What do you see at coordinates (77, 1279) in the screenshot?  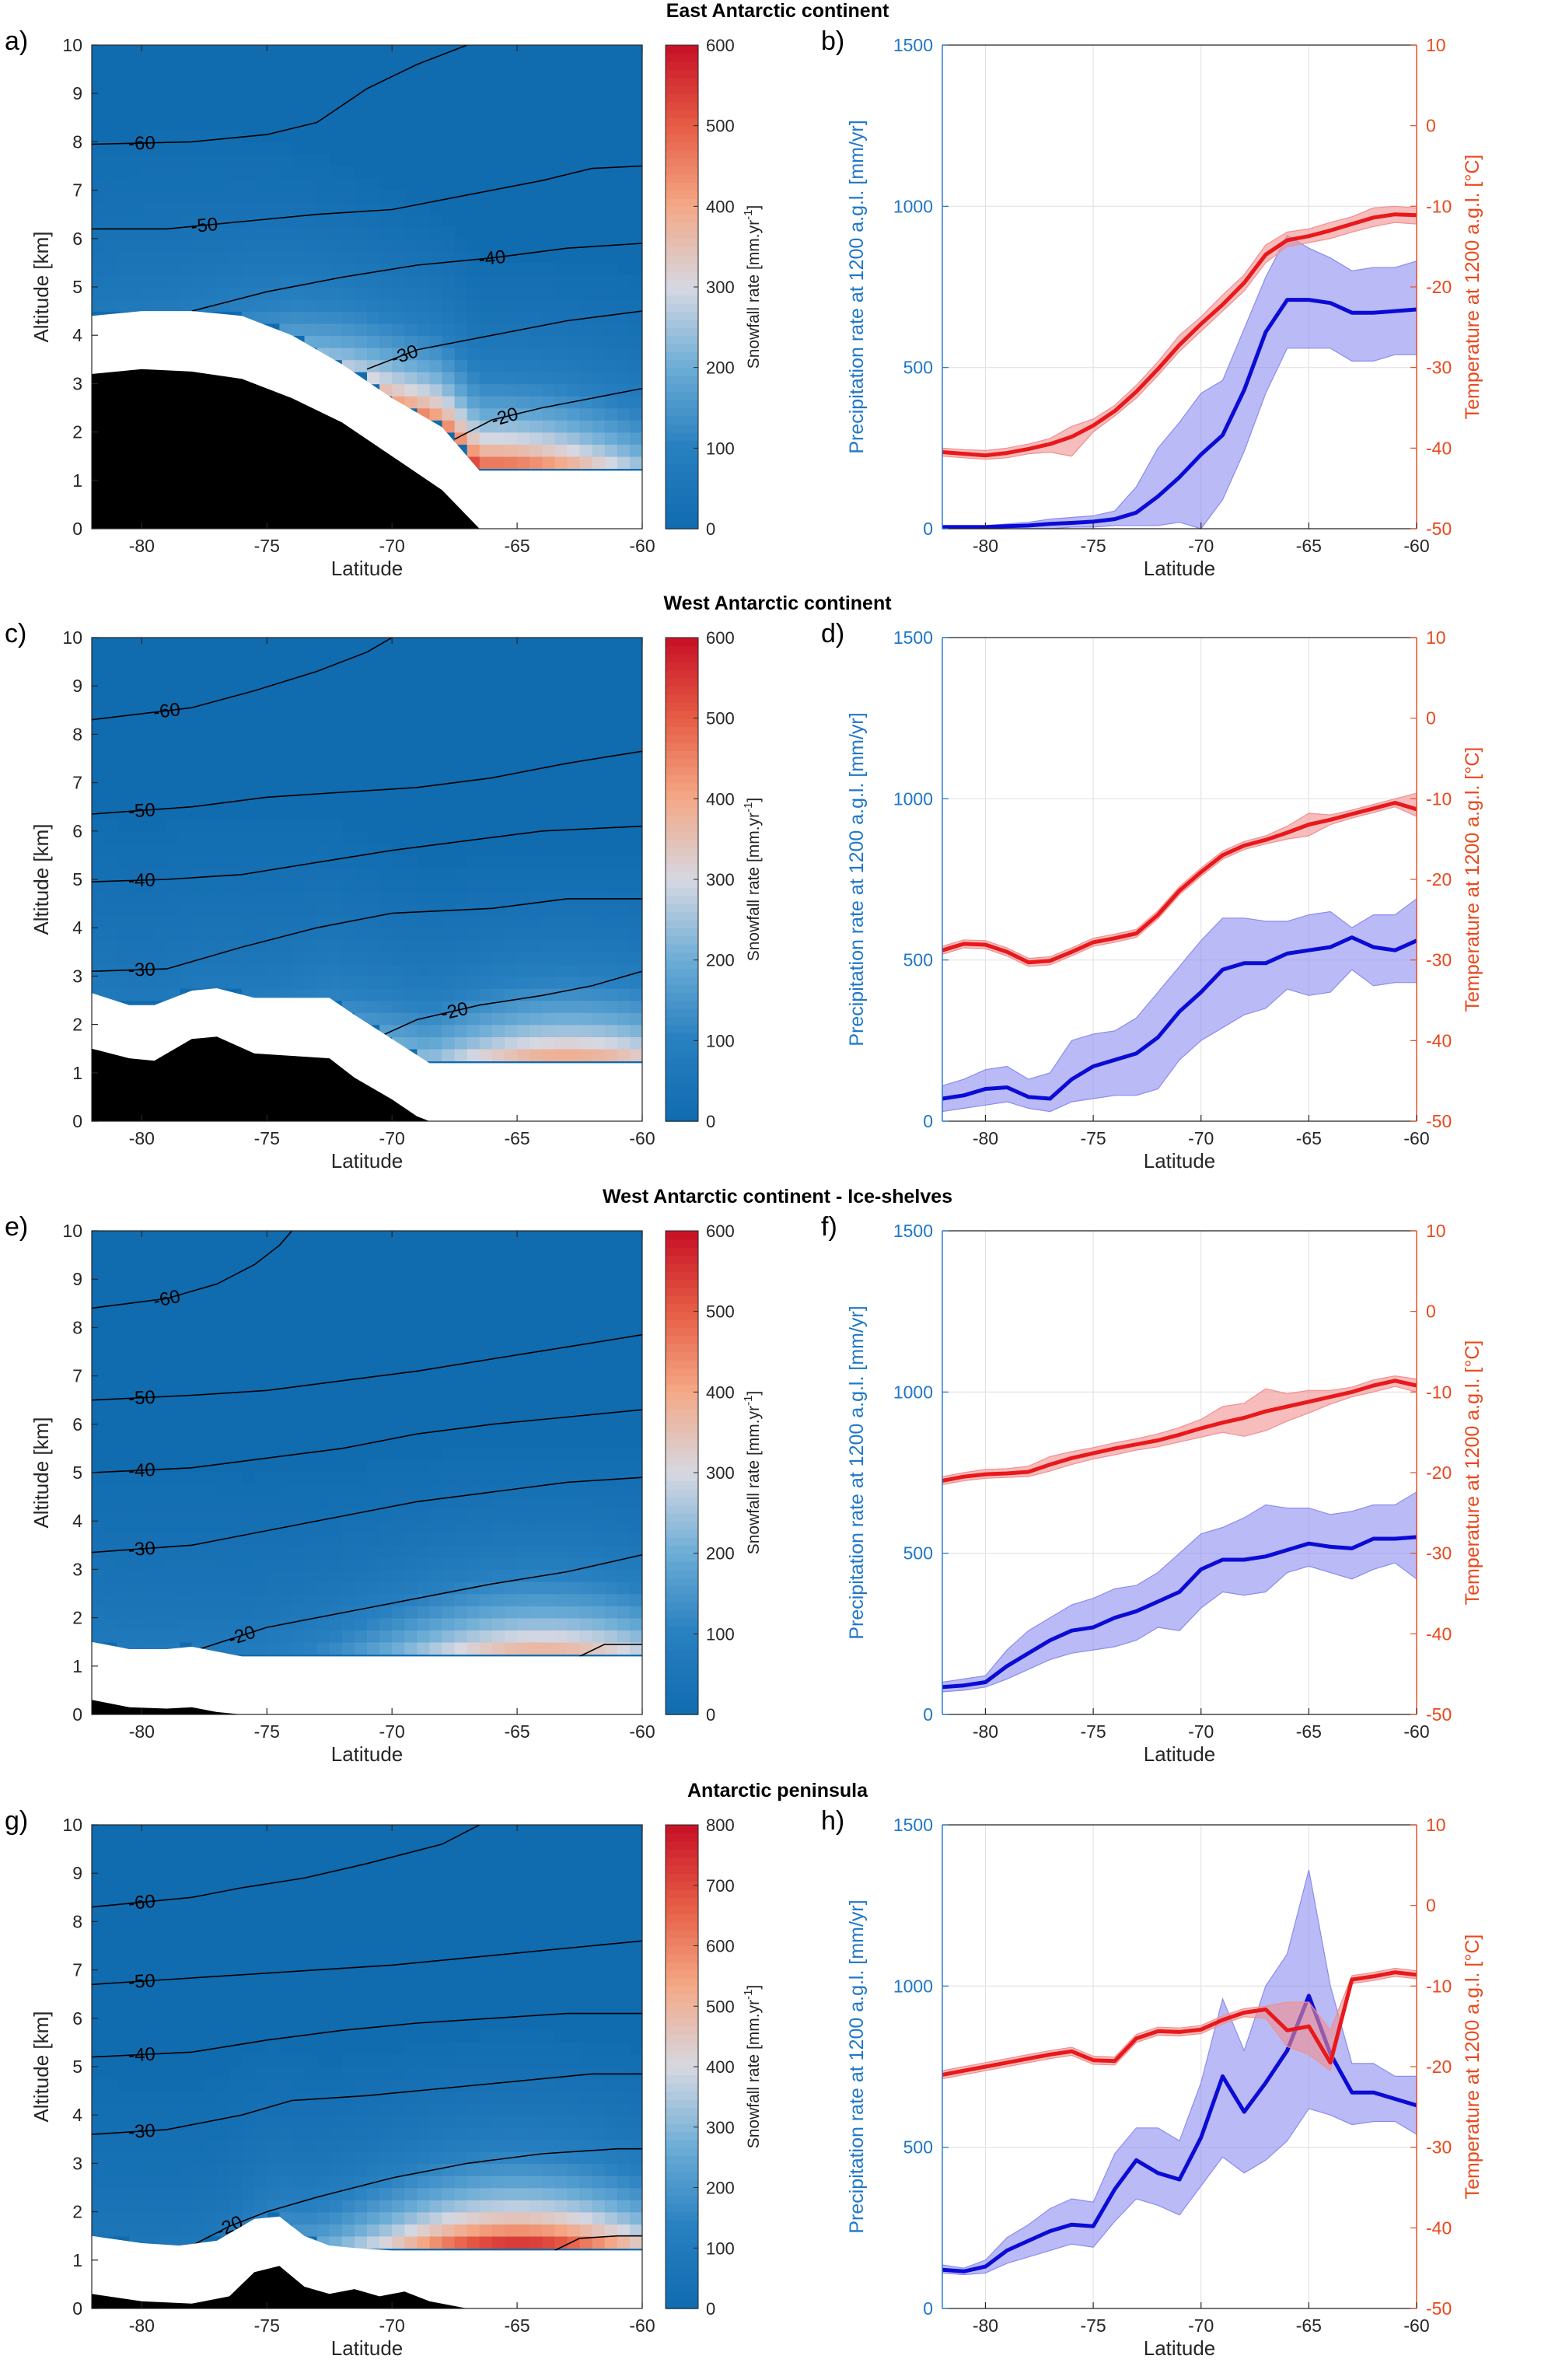 I see `y-tick-label: 9` at bounding box center [77, 1279].